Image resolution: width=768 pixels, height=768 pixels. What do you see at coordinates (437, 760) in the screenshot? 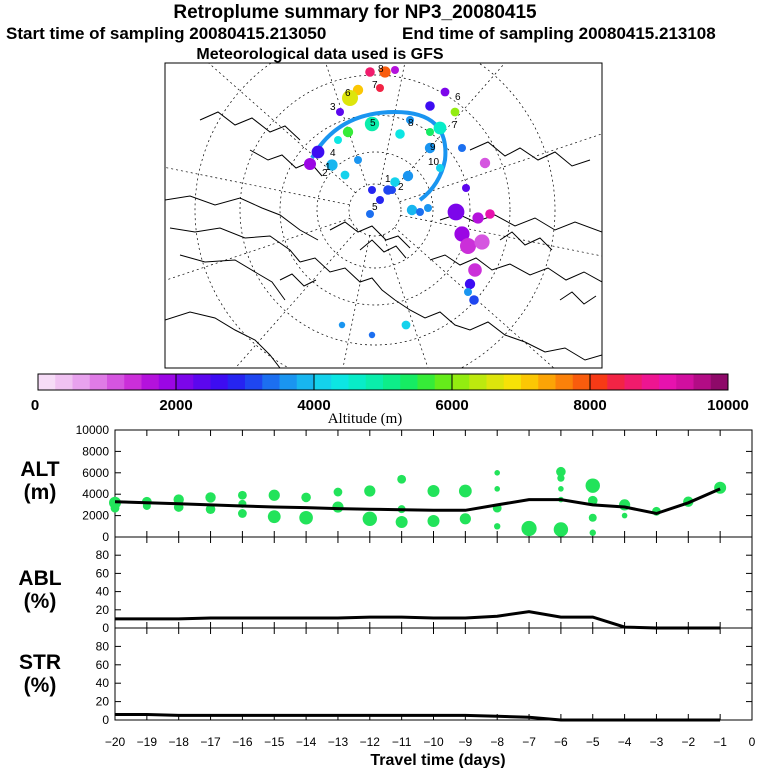
I see `x-axis-label: Travel time (days)` at bounding box center [437, 760].